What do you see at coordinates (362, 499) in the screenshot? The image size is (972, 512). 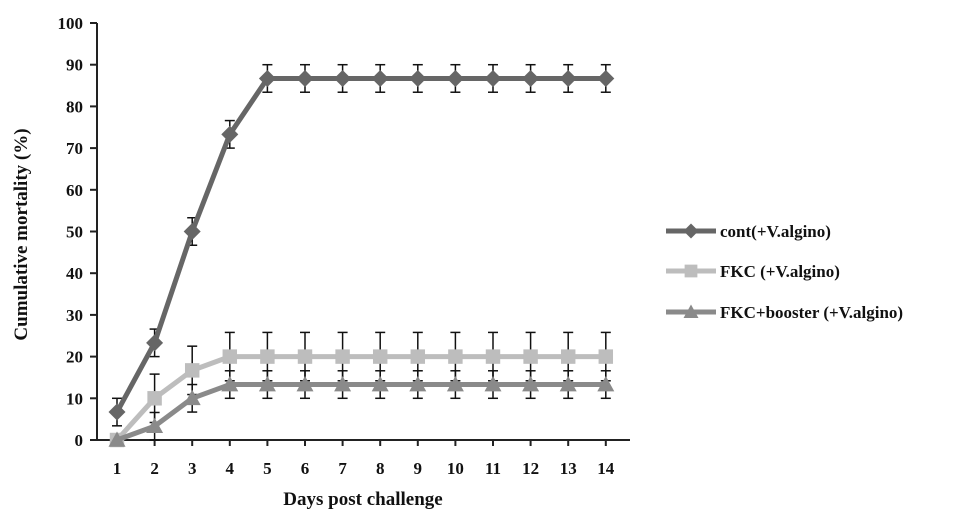 I see `x-axis-title: Days post challenge` at bounding box center [362, 499].